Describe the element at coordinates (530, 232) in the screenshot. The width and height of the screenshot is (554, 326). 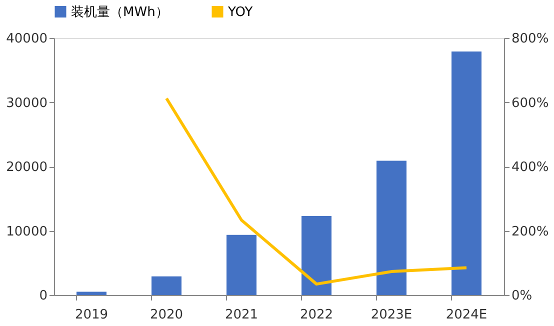
I see `y2-tick-label: 200%` at that location.